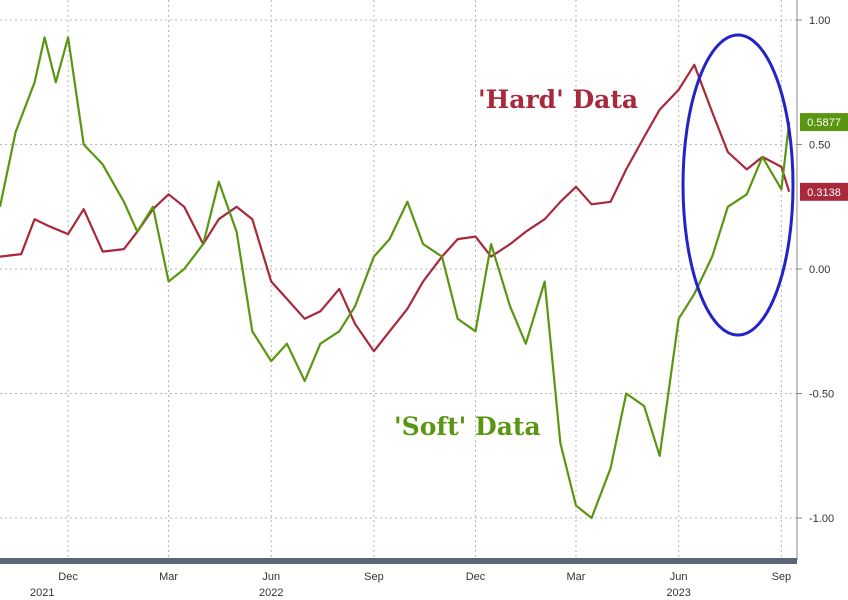  What do you see at coordinates (679, 577) in the screenshot?
I see `x-tick-label-6: Jun` at bounding box center [679, 577].